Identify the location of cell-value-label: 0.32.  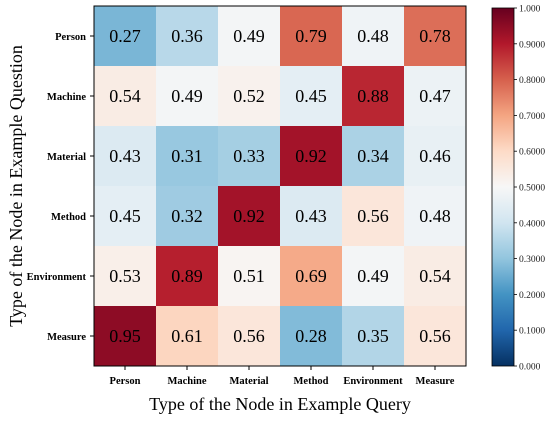
(187, 216).